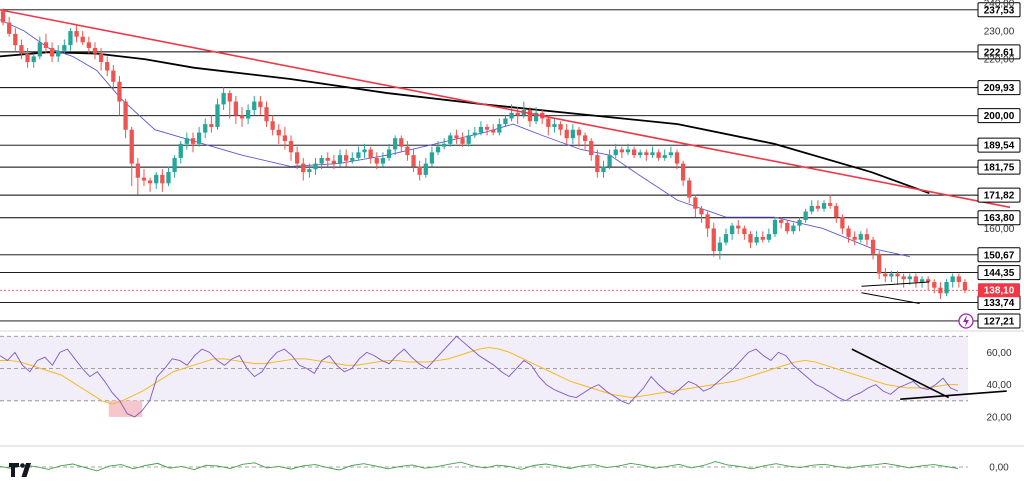 The height and width of the screenshot is (493, 1024). I want to click on level-badge: 133,74, so click(999, 303).